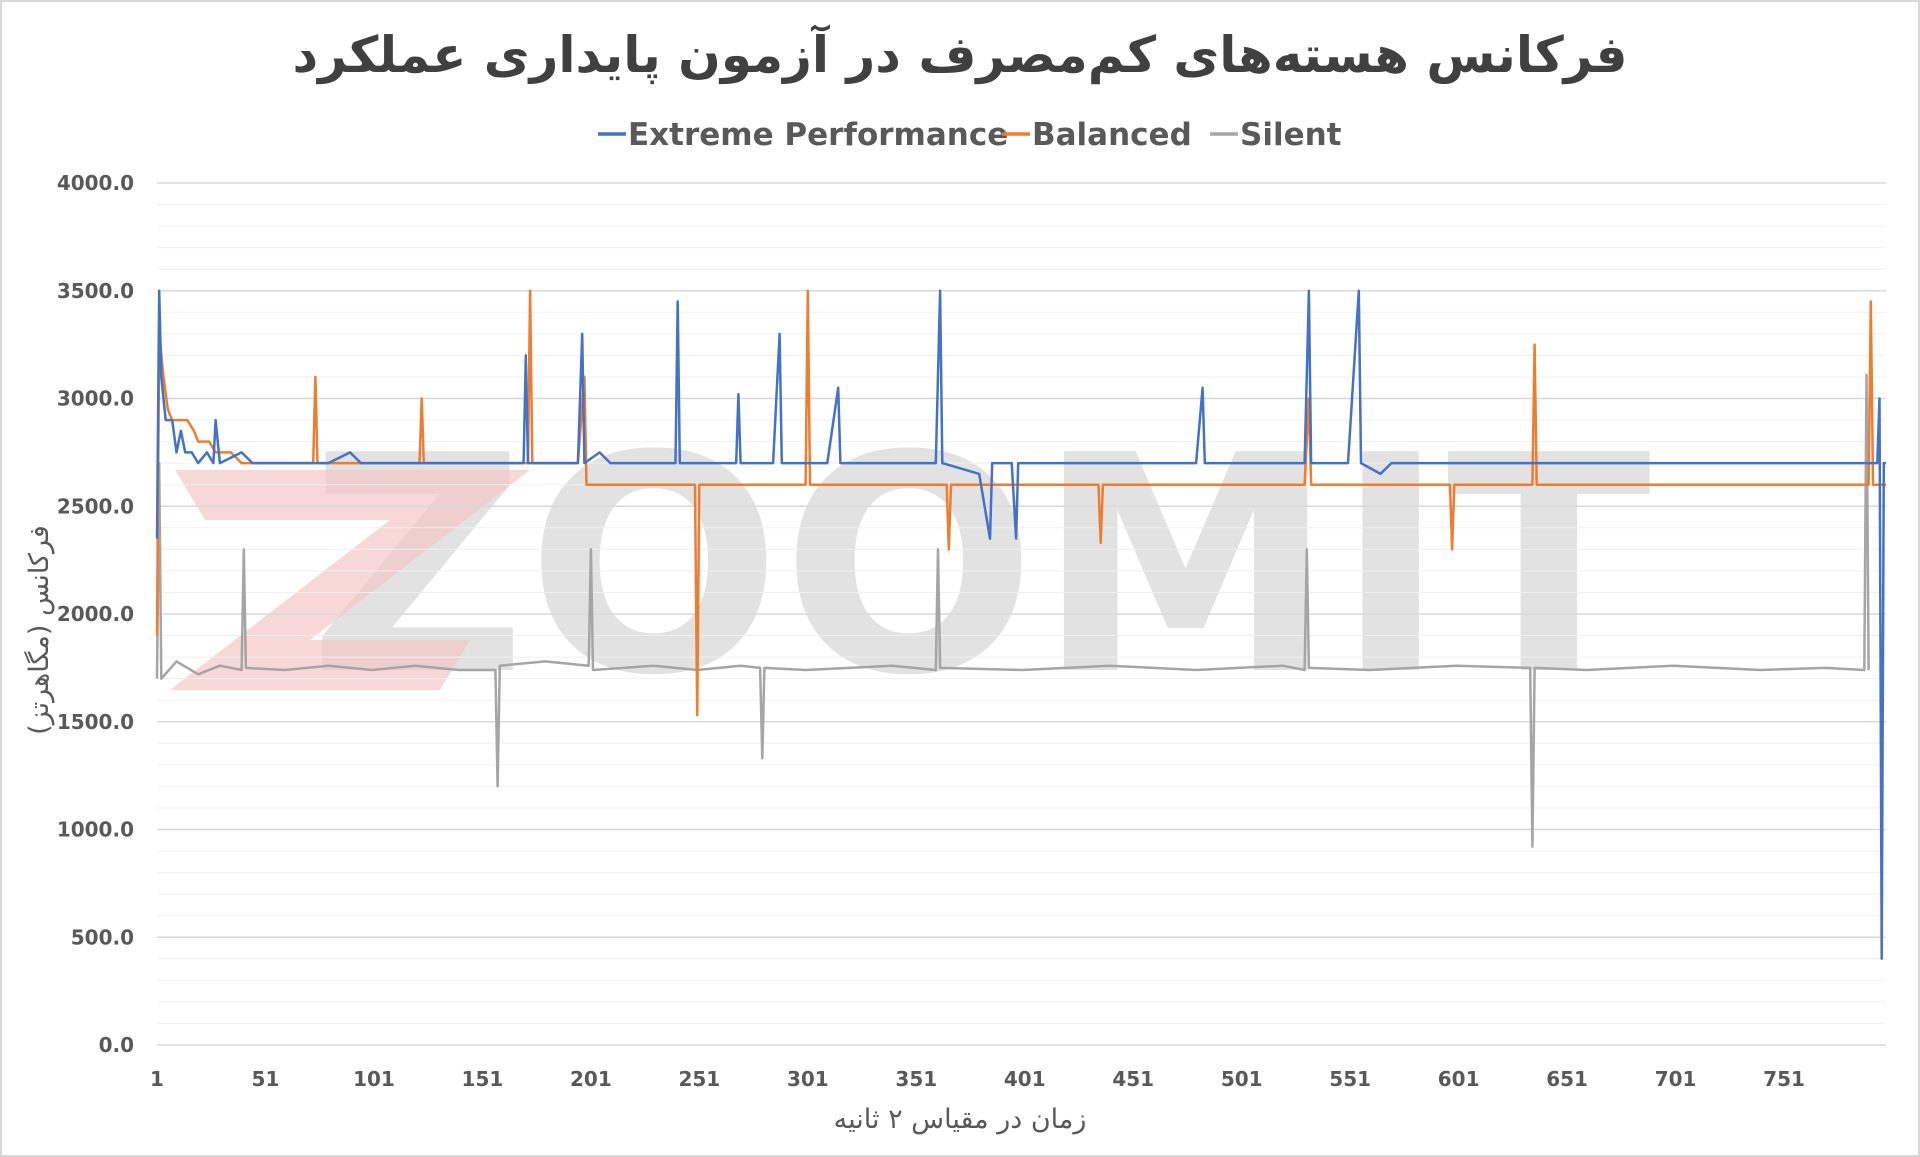 Image resolution: width=1920 pixels, height=1157 pixels. What do you see at coordinates (95, 722) in the screenshot?
I see `y-tick-label: 1500.0` at bounding box center [95, 722].